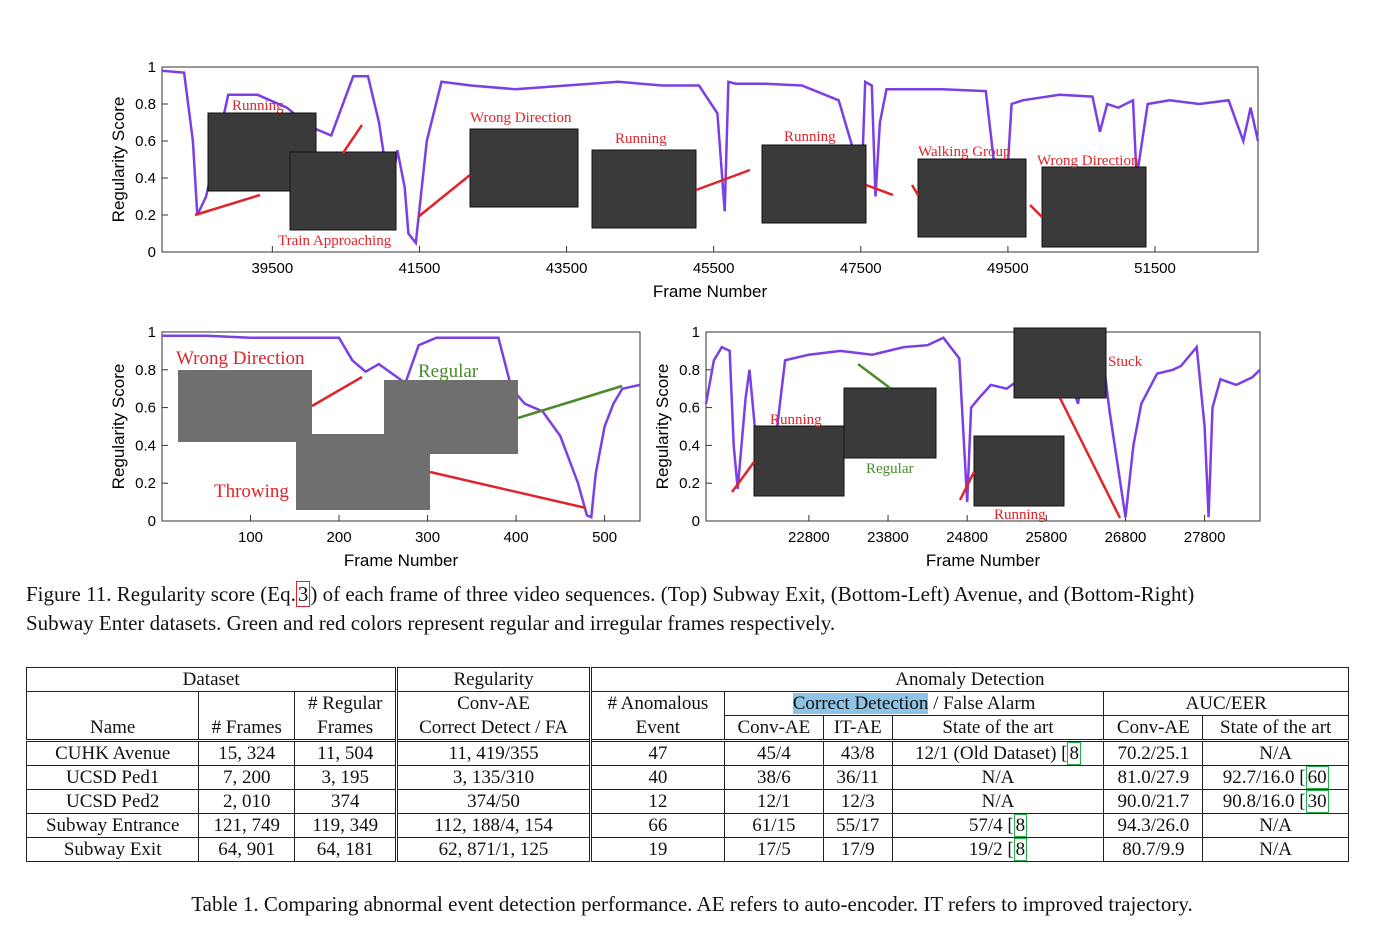  Describe the element at coordinates (656, 849) in the screenshot. I see `cell-events: 19` at that location.